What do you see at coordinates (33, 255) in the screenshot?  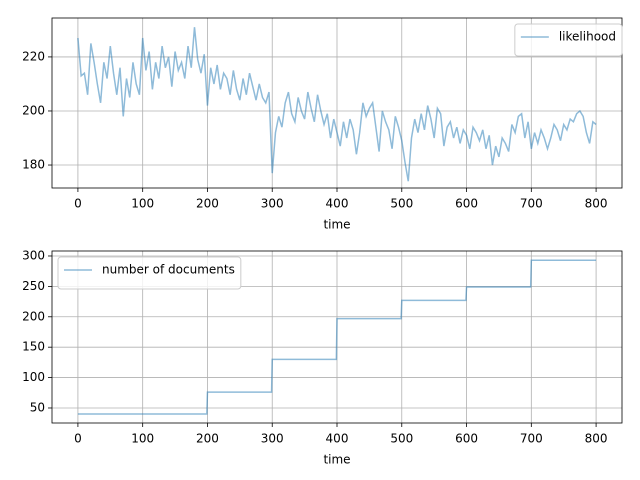 I see `y-tick-label: 300` at bounding box center [33, 255].